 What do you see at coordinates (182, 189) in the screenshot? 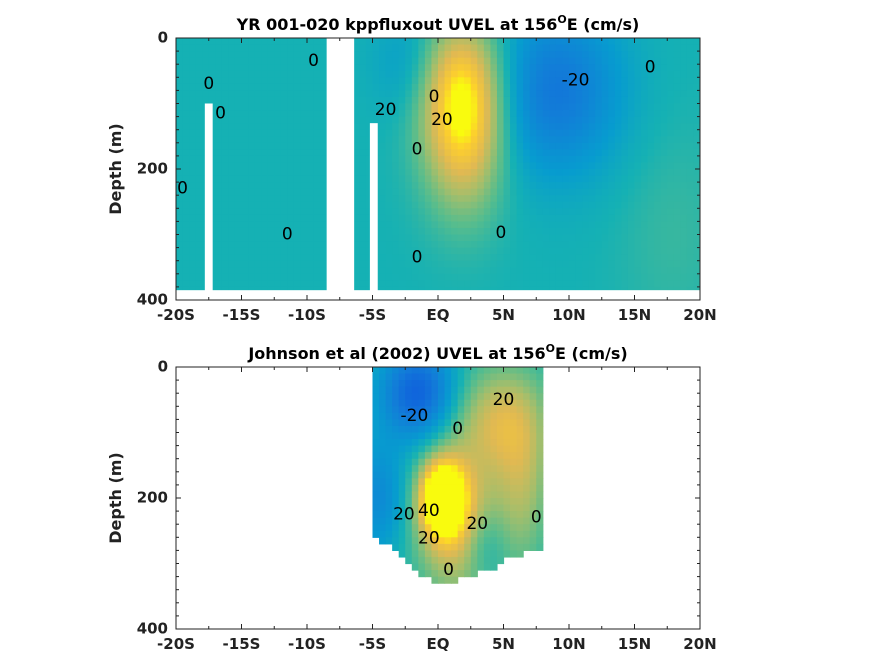
I see `contour-label: 0` at bounding box center [182, 189].